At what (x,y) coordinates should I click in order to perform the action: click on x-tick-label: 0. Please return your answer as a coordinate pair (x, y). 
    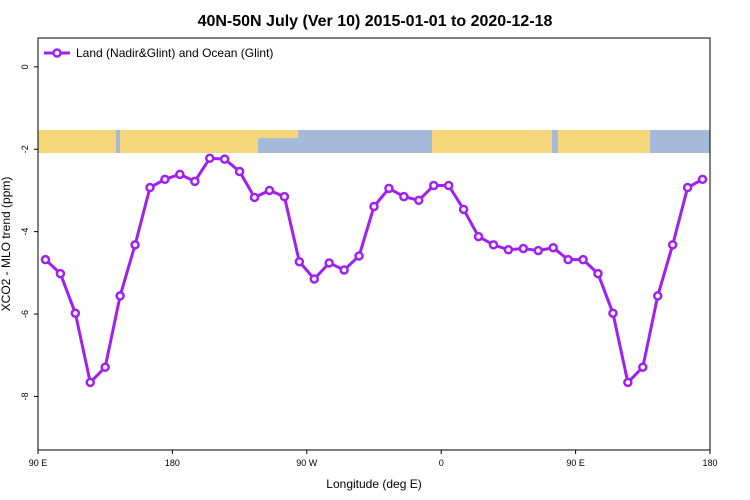
    Looking at the image, I should click on (441, 463).